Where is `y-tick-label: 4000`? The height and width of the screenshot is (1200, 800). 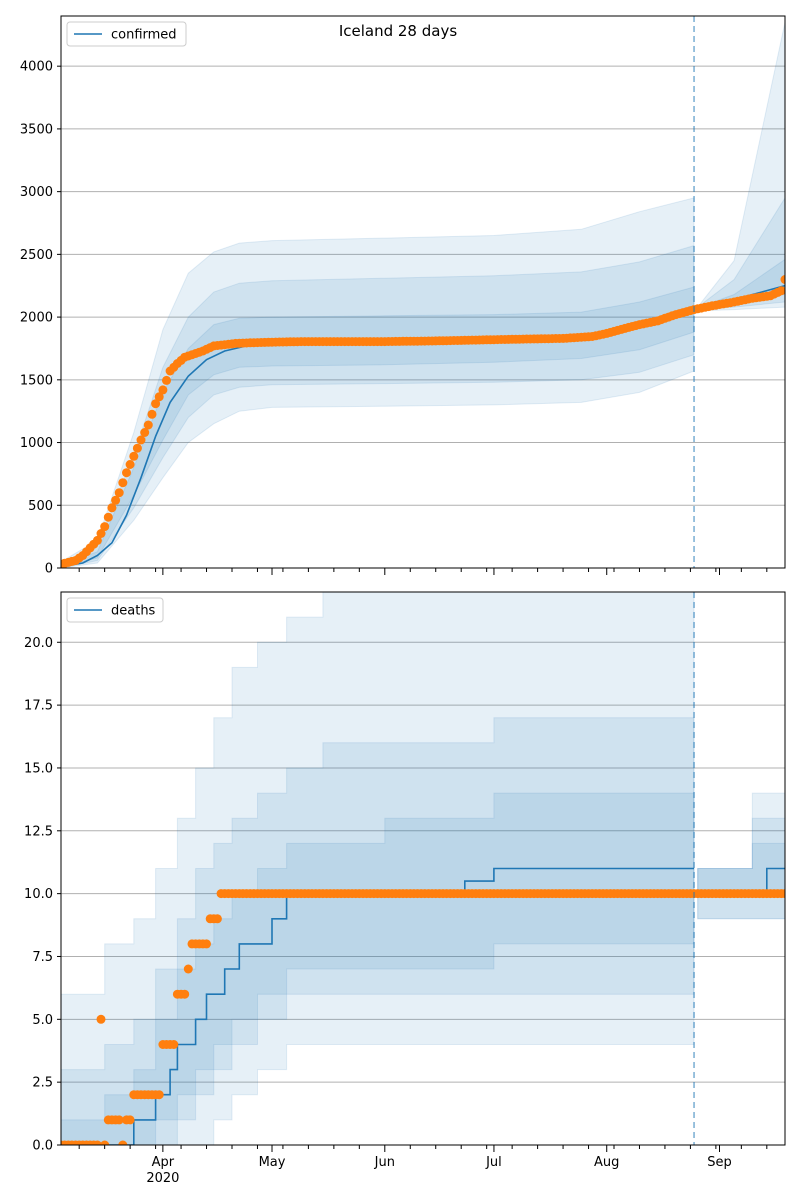
y-tick-label: 4000 is located at coordinates (36, 67).